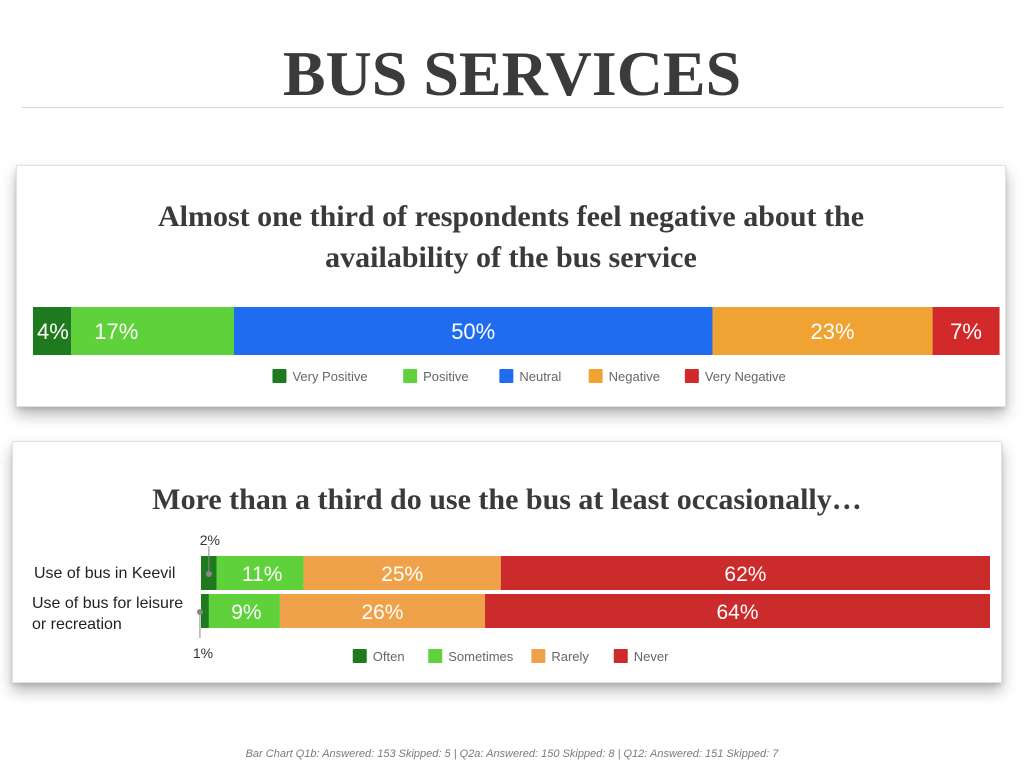 Image resolution: width=1024 pixels, height=768 pixels. What do you see at coordinates (210, 540) in the screenshot?
I see `data-label-often: 2%` at bounding box center [210, 540].